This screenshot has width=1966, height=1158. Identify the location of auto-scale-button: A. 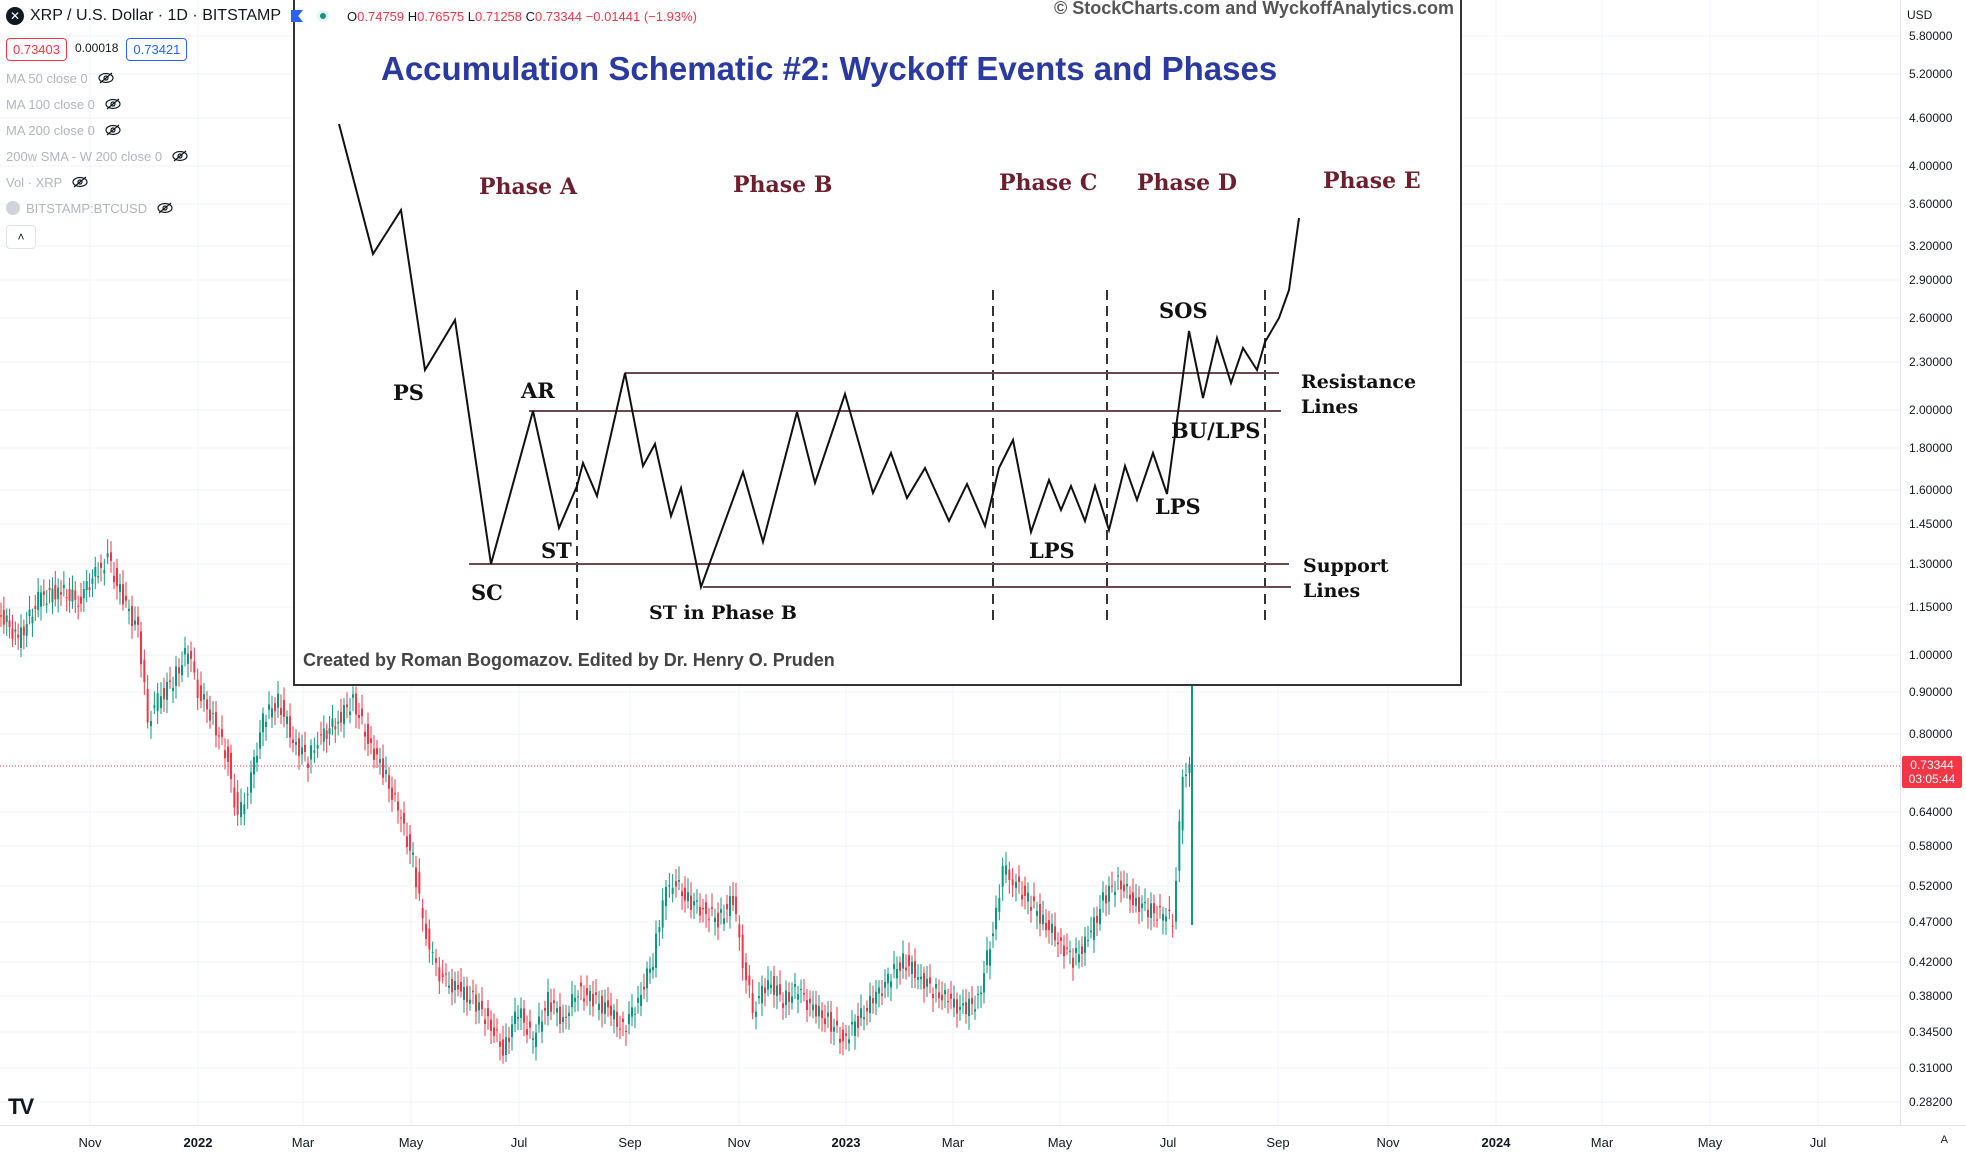
(1944, 1140).